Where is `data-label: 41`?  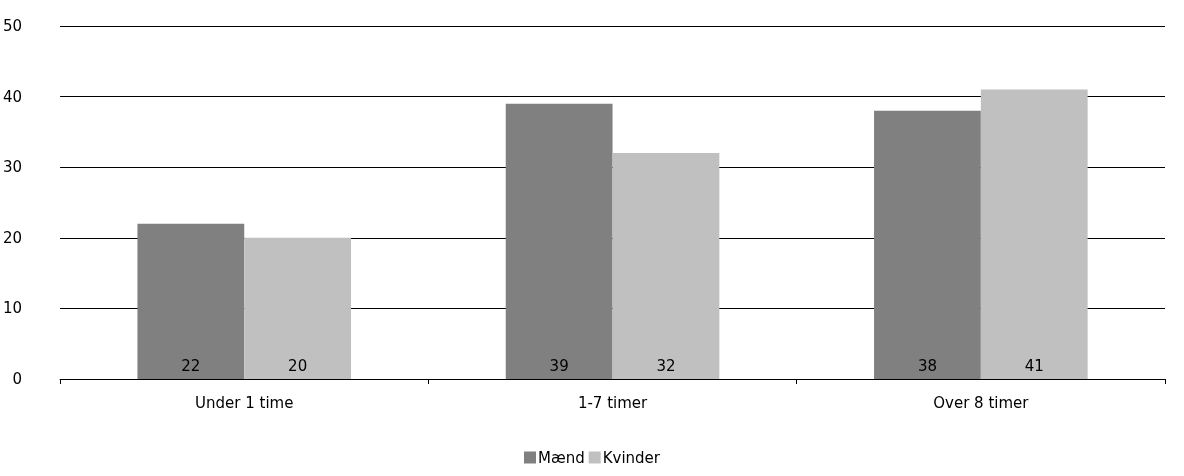
data-label: 41 is located at coordinates (1034, 365).